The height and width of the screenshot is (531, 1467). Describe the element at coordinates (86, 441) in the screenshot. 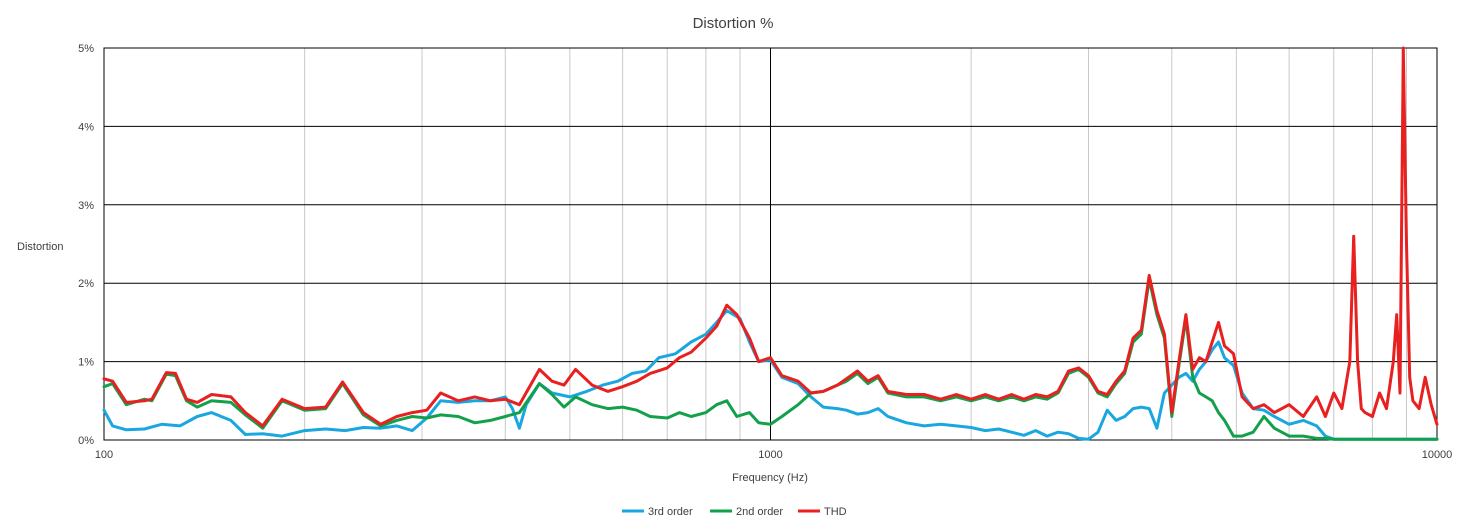

I see `y-tick-label: 0%` at that location.